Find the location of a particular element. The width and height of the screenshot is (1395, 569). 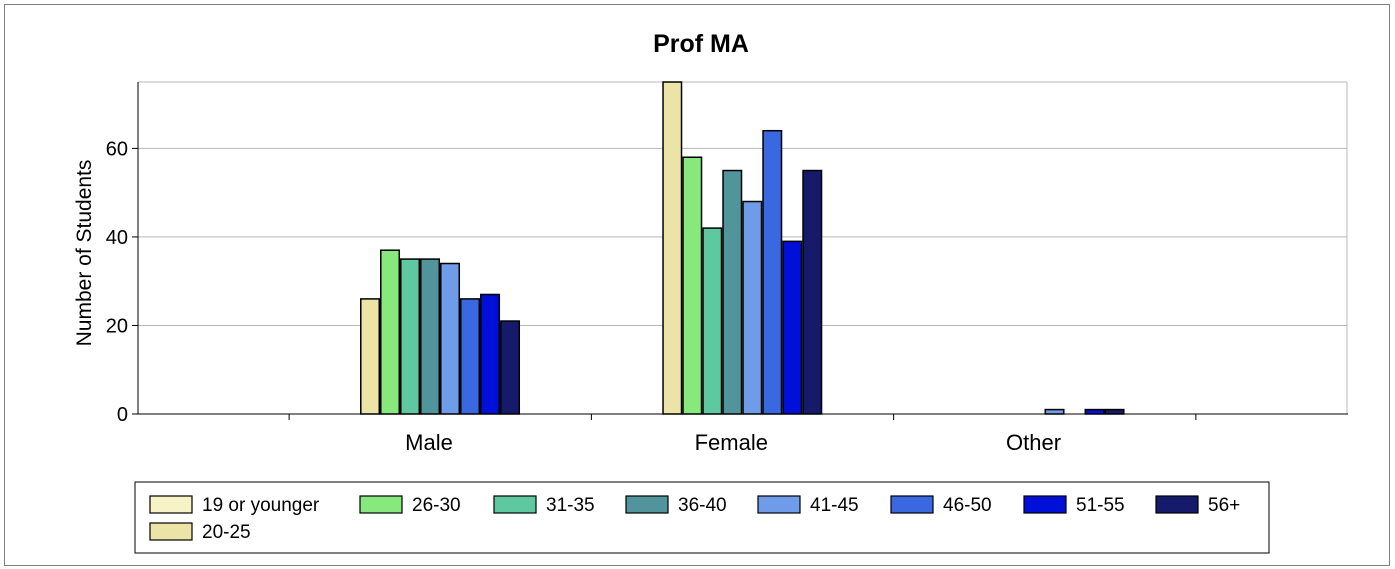

y-axis-label: Number of Students is located at coordinates (84, 253).